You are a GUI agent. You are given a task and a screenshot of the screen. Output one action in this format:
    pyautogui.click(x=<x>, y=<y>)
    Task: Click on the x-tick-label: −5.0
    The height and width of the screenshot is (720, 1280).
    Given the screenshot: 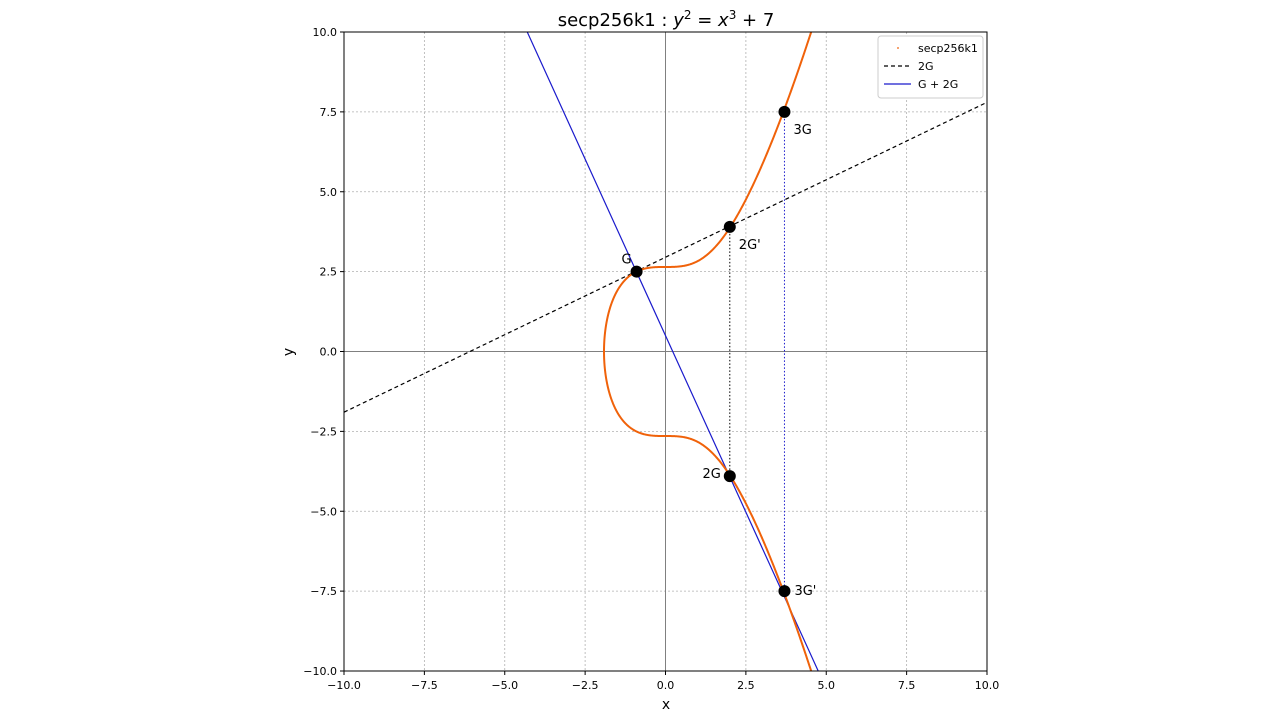 What is the action you would take?
    pyautogui.click(x=504, y=685)
    